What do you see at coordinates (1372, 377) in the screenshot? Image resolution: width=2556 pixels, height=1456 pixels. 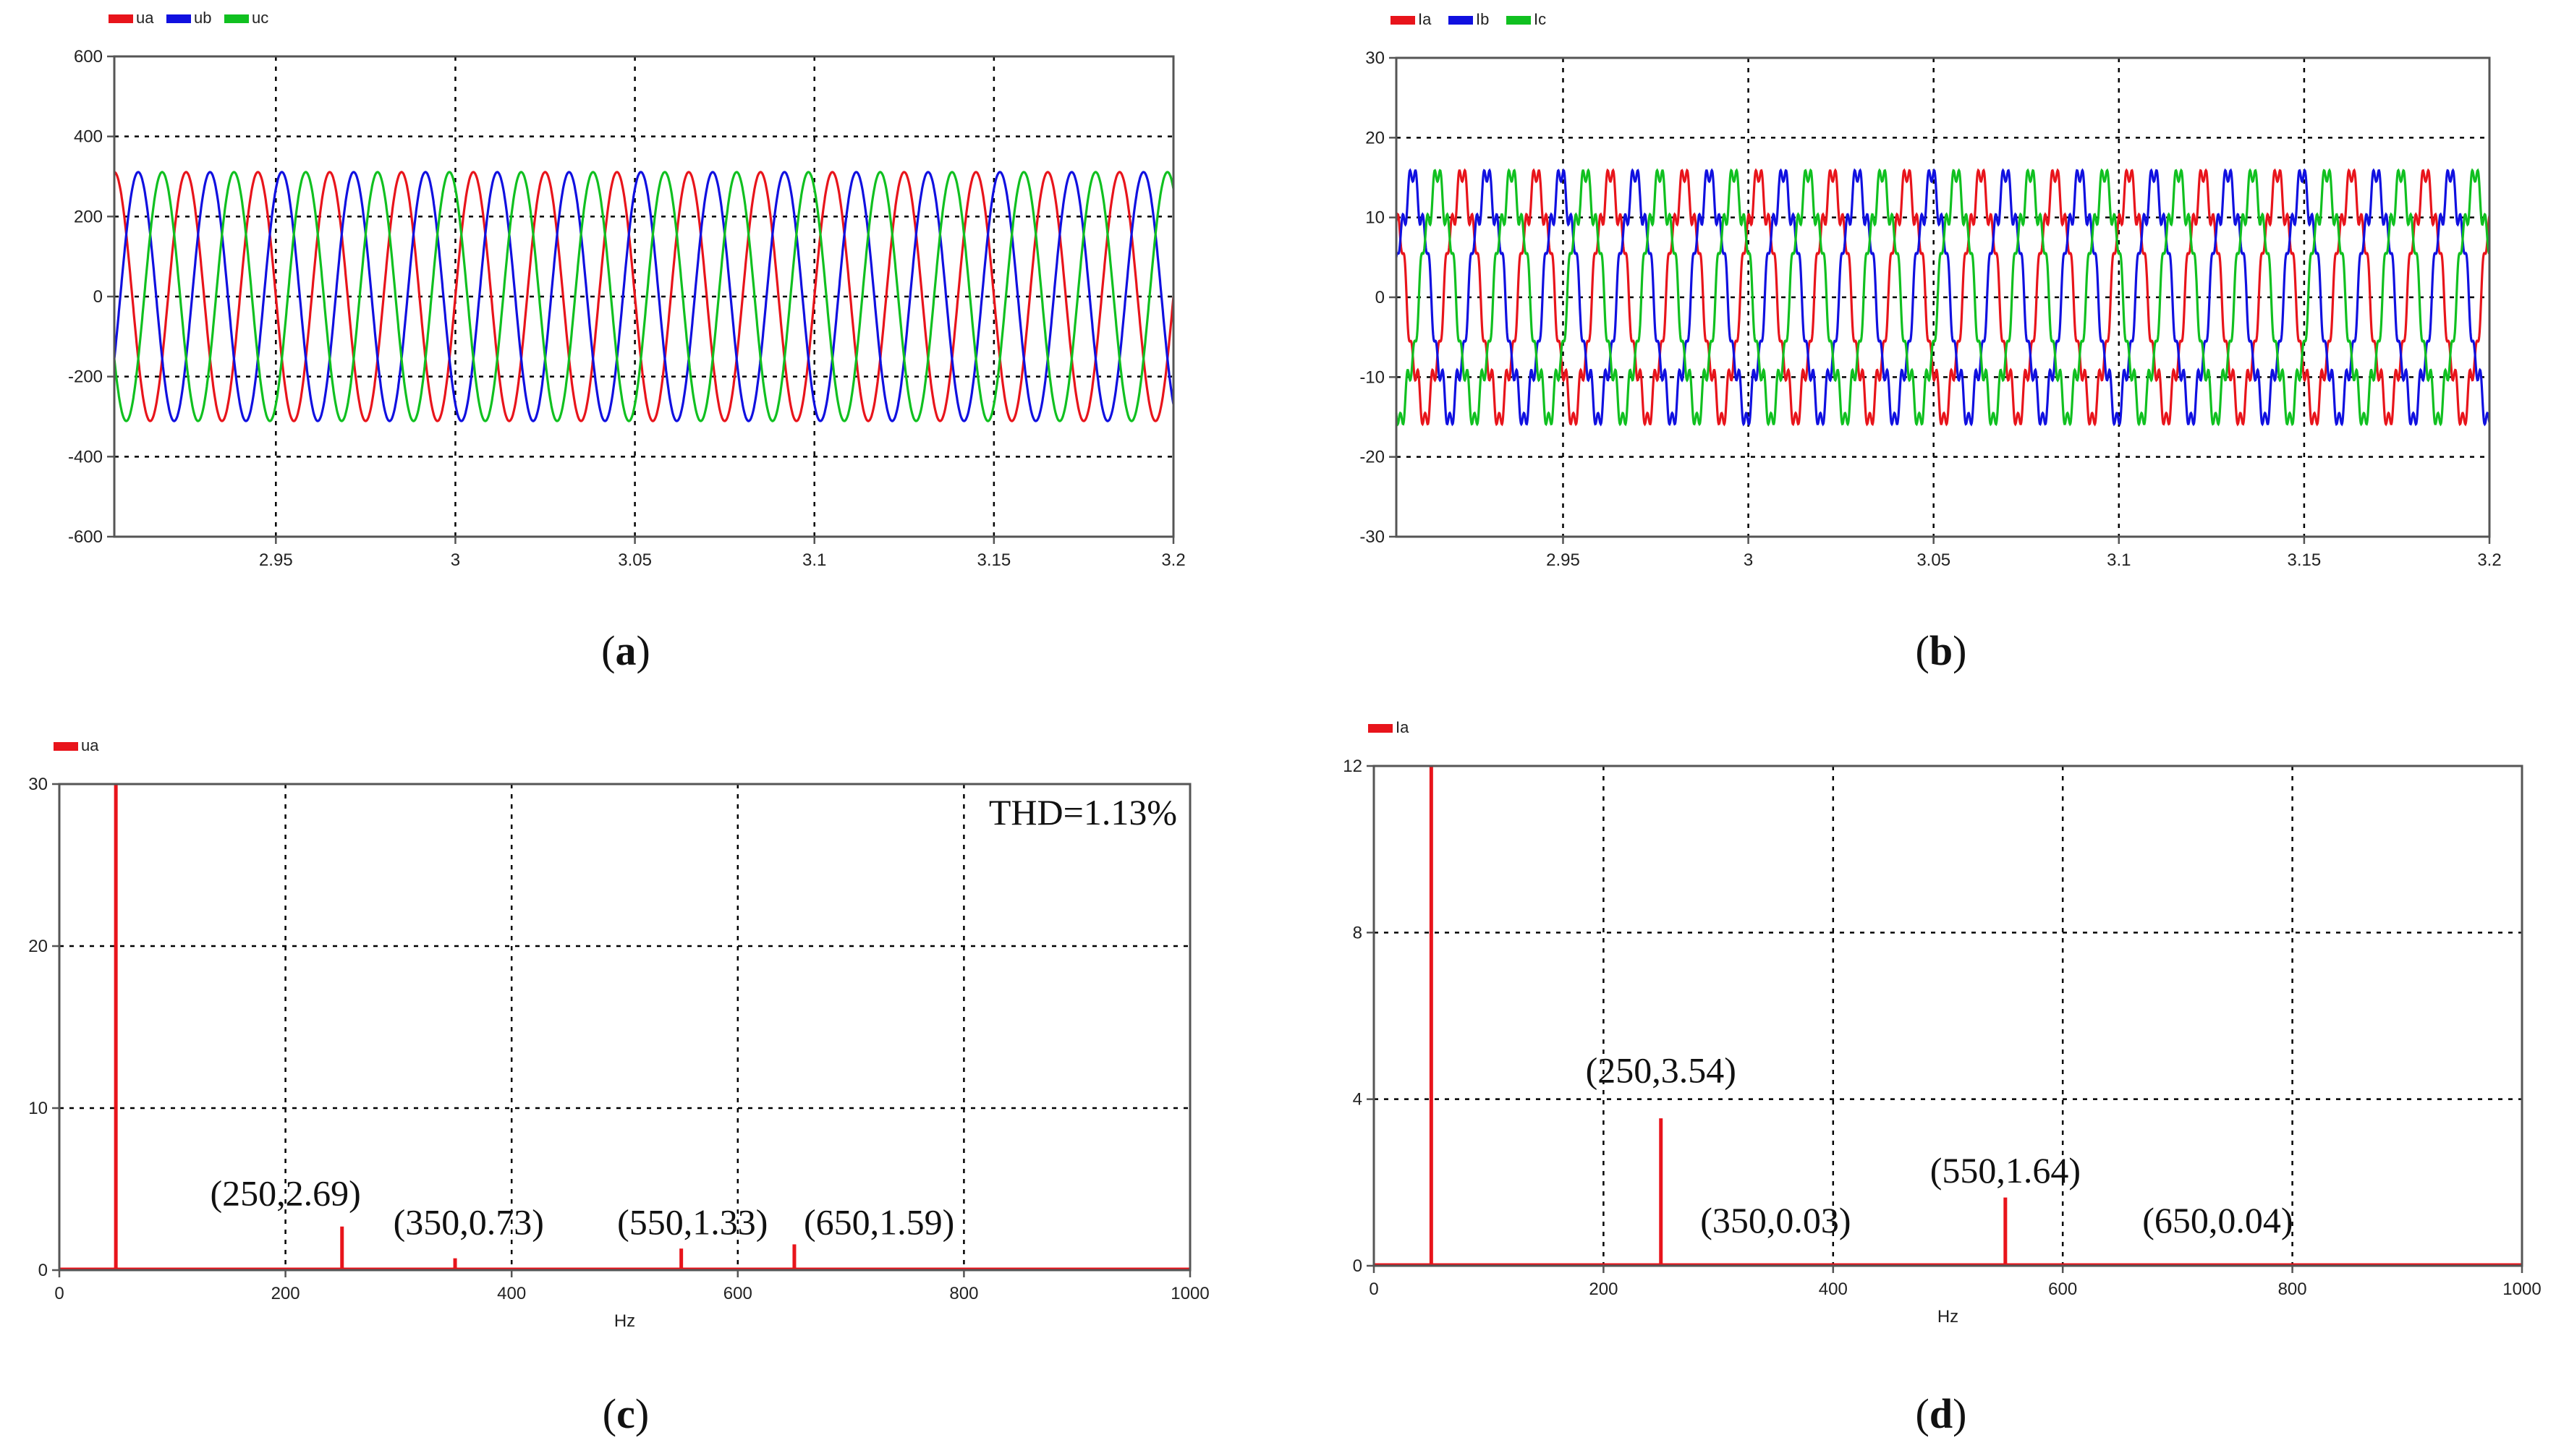 I see `y-tick-label: -10` at bounding box center [1372, 377].